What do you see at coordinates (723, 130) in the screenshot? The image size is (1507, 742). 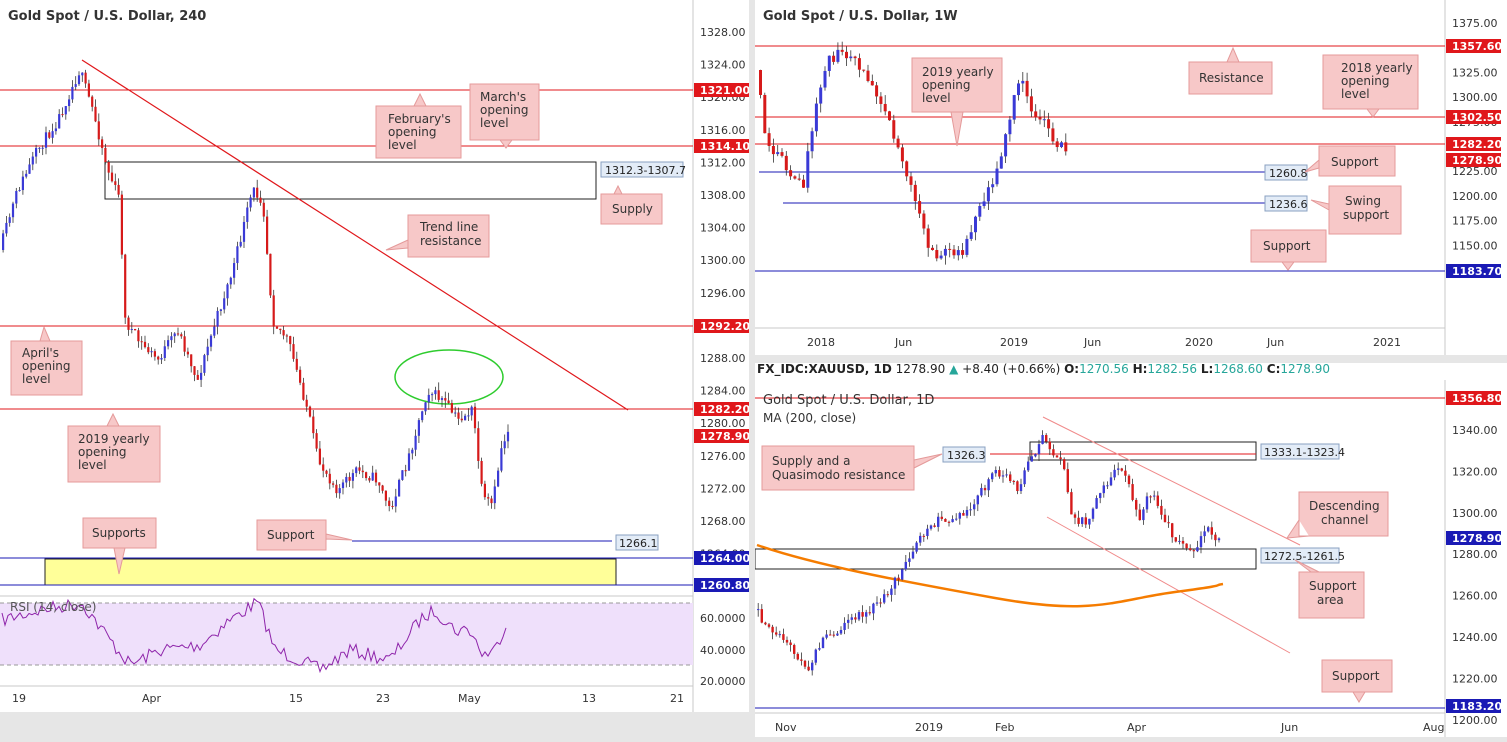 I see `y-tick: 1316.00` at bounding box center [723, 130].